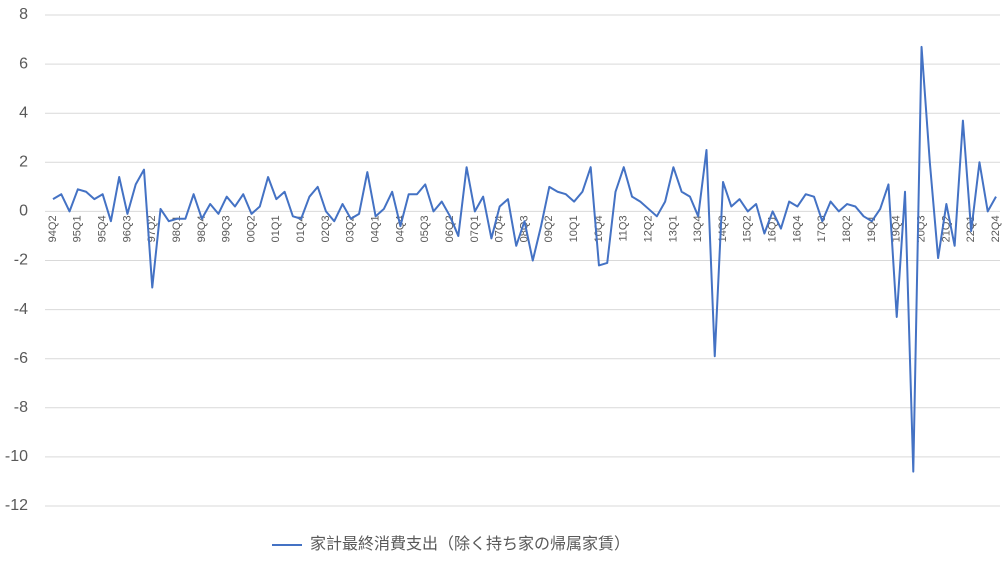  I want to click on x-tick-label: 98Q1, so click(177, 228).